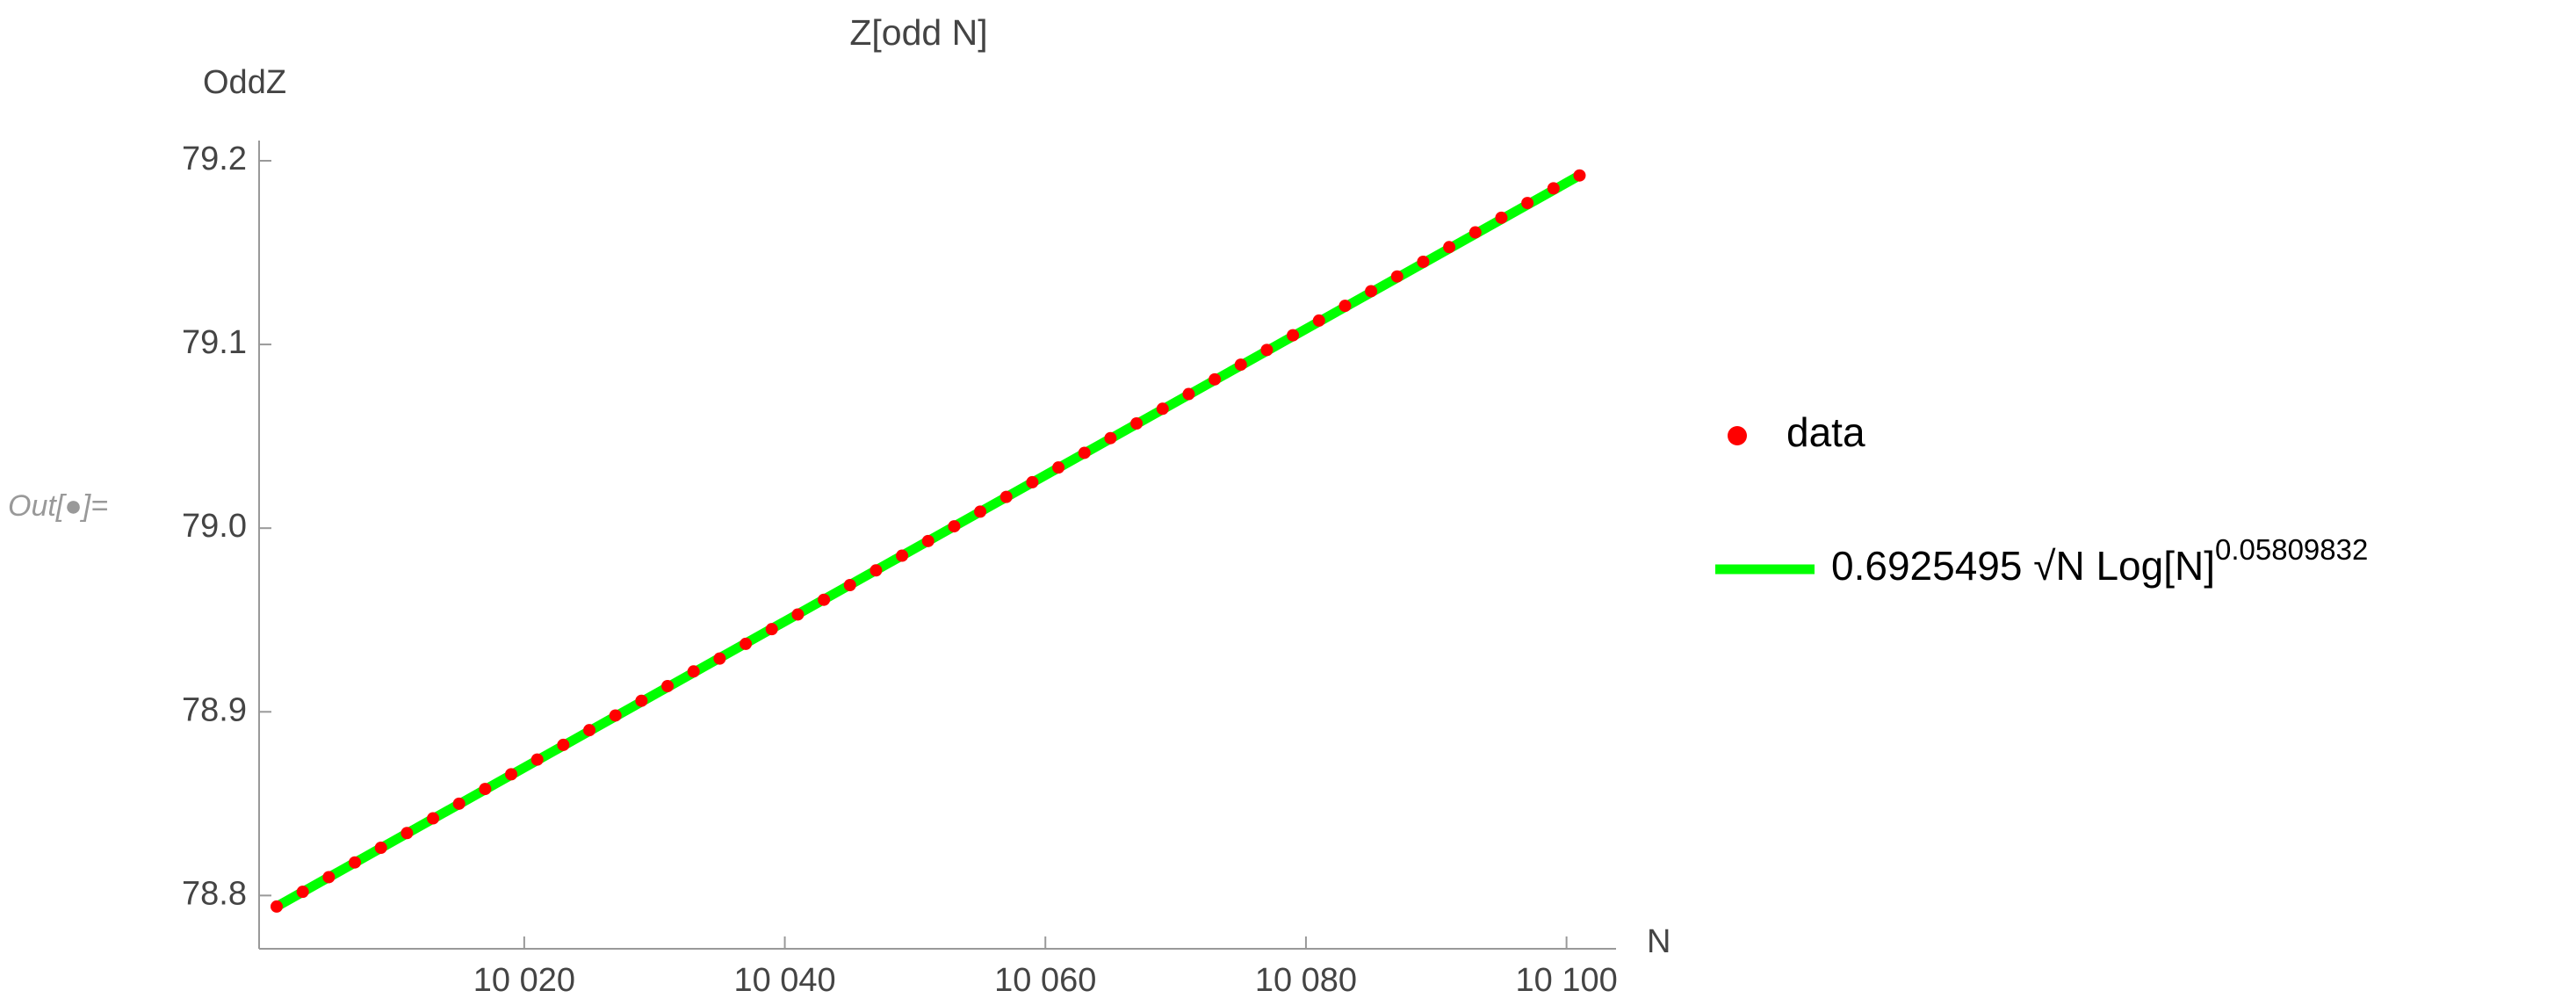  What do you see at coordinates (784, 981) in the screenshot?
I see `x-tick-label: 10 040` at bounding box center [784, 981].